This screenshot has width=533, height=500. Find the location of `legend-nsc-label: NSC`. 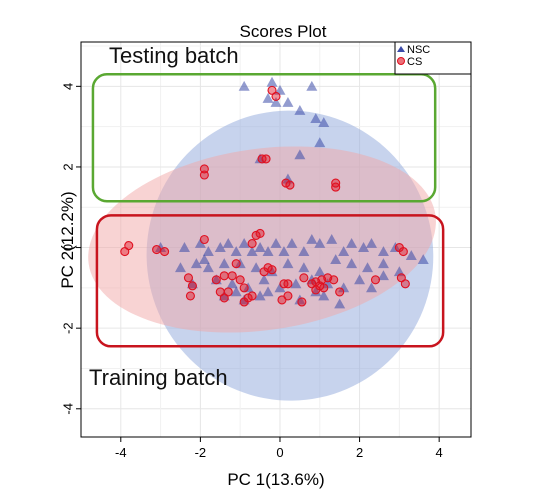

legend-nsc-label: NSC is located at coordinates (418, 50).